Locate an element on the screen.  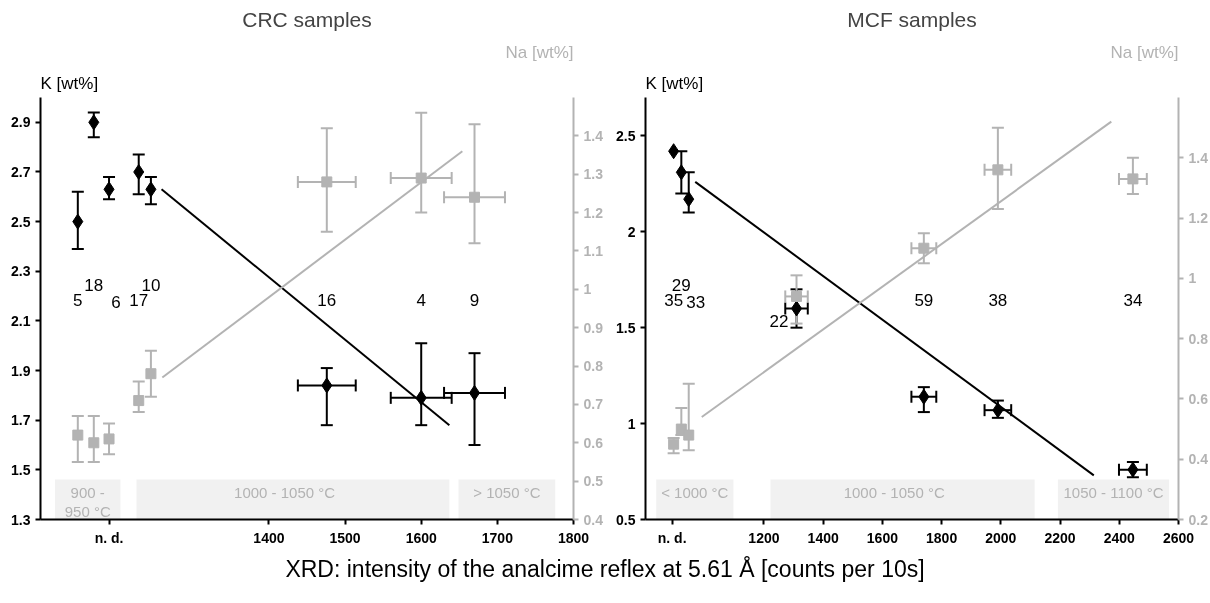
annotation: 17 is located at coordinates (139, 301).